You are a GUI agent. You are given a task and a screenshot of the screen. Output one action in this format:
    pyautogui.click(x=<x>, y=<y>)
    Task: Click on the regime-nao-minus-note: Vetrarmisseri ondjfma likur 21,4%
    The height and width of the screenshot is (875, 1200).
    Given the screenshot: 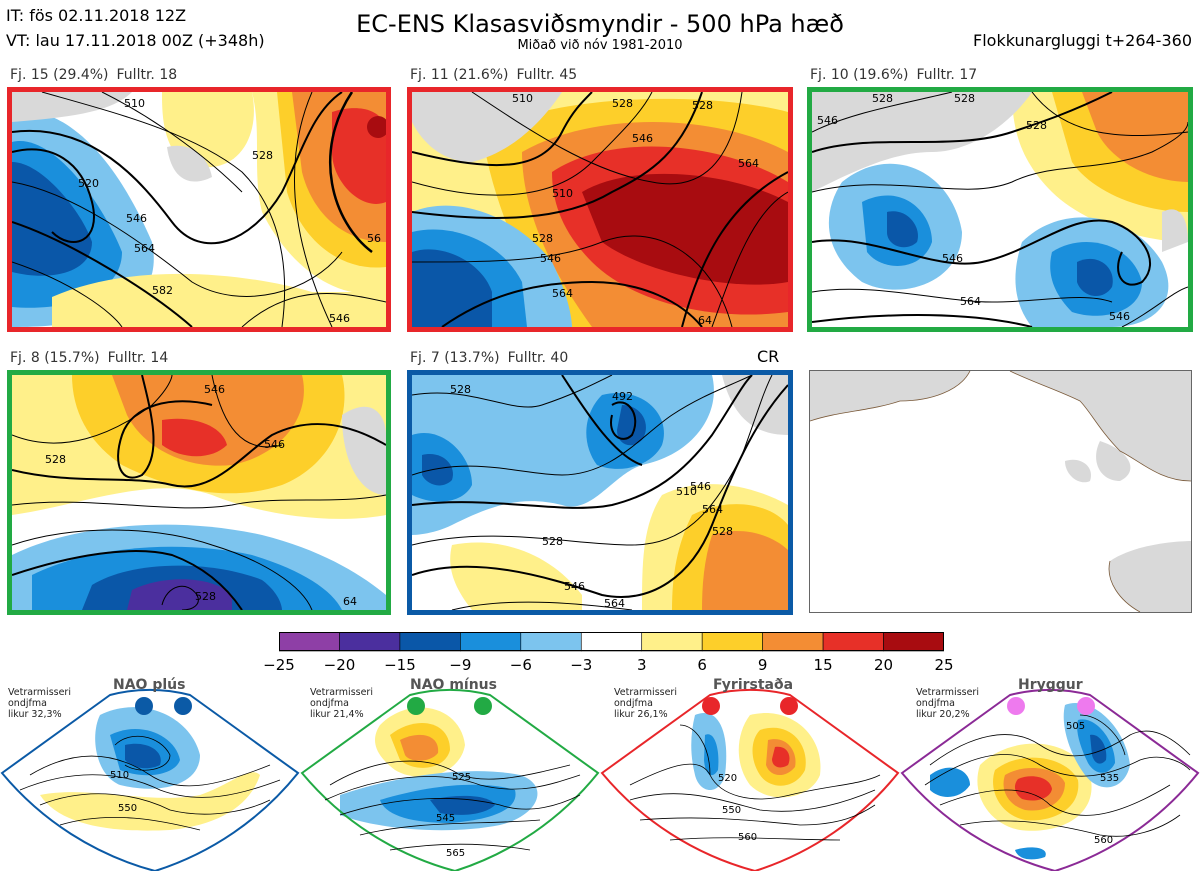 What is the action you would take?
    pyautogui.click(x=341, y=703)
    